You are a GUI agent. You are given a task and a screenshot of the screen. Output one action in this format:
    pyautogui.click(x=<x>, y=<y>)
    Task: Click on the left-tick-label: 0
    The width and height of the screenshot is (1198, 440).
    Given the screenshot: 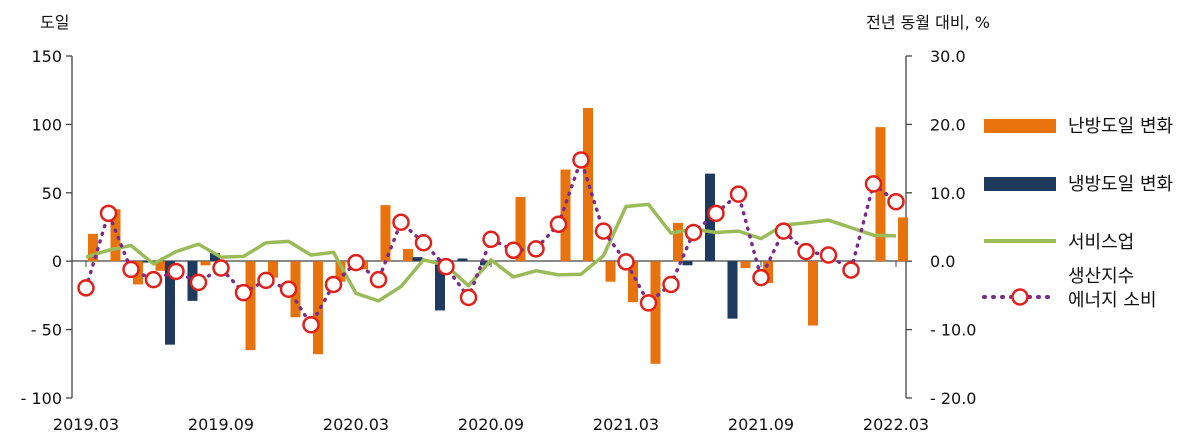 What is the action you would take?
    pyautogui.click(x=57, y=261)
    